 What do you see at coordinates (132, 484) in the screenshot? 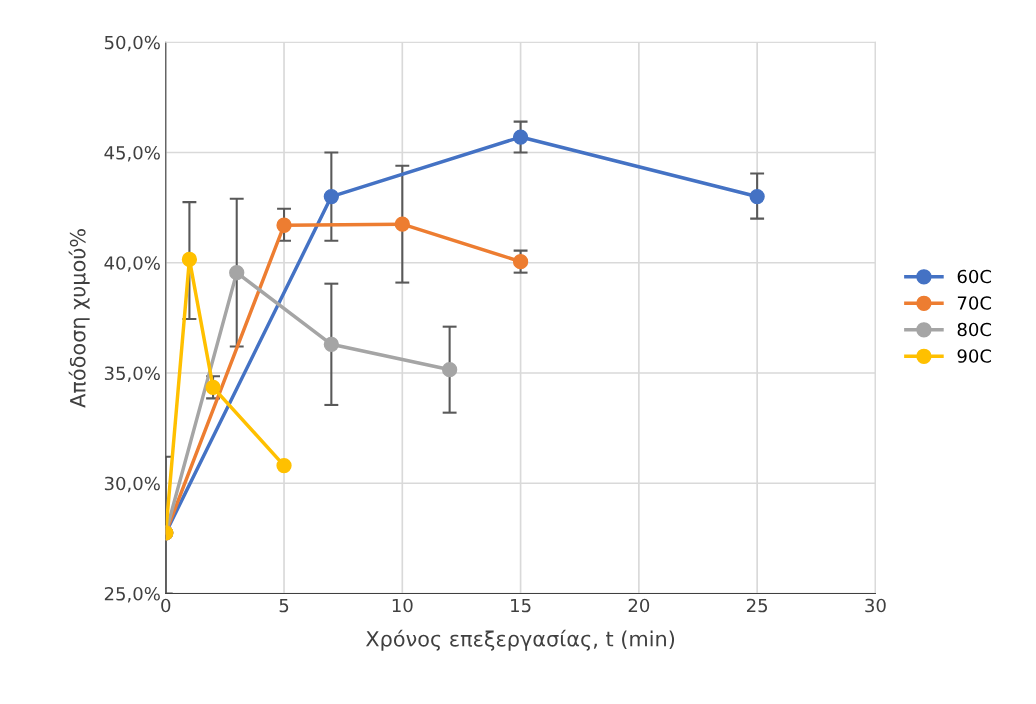
I see `y-tick-label: 30,0%` at bounding box center [132, 484].